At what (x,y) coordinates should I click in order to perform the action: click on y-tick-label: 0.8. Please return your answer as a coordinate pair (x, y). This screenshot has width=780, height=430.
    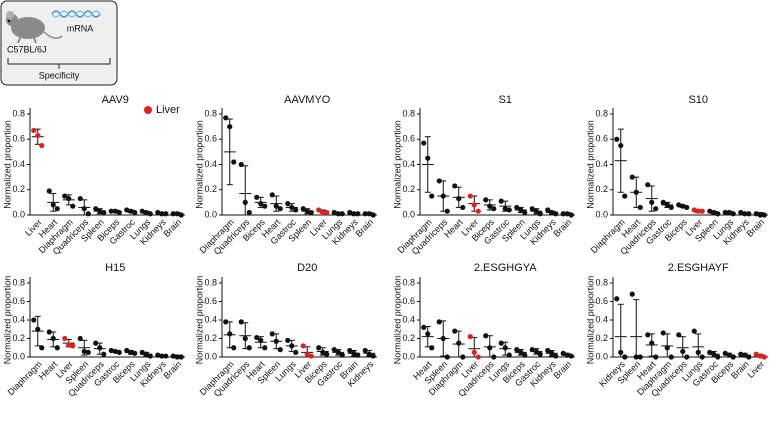
    Looking at the image, I should click on (408, 113).